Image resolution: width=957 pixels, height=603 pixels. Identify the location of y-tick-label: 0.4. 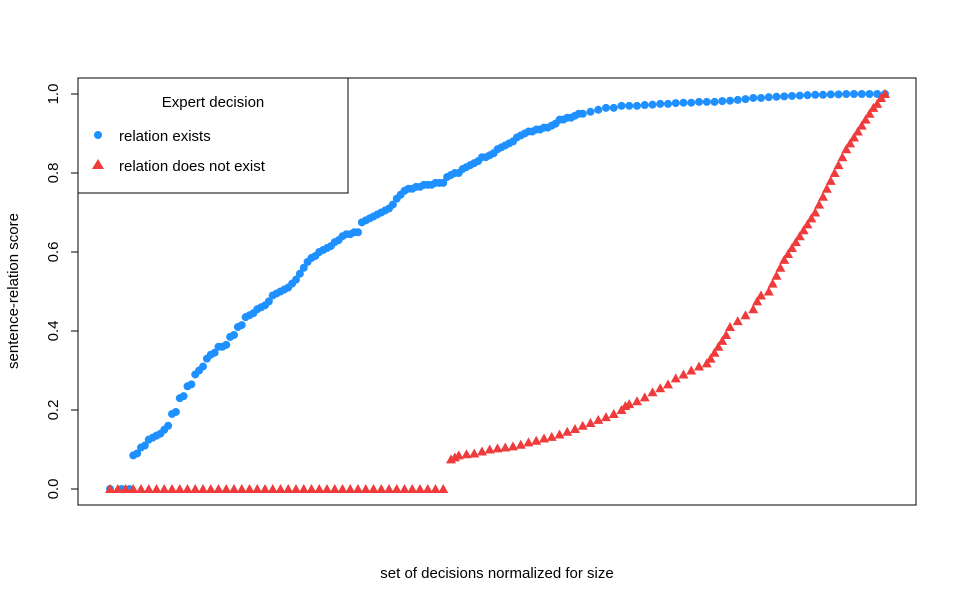
(53, 331).